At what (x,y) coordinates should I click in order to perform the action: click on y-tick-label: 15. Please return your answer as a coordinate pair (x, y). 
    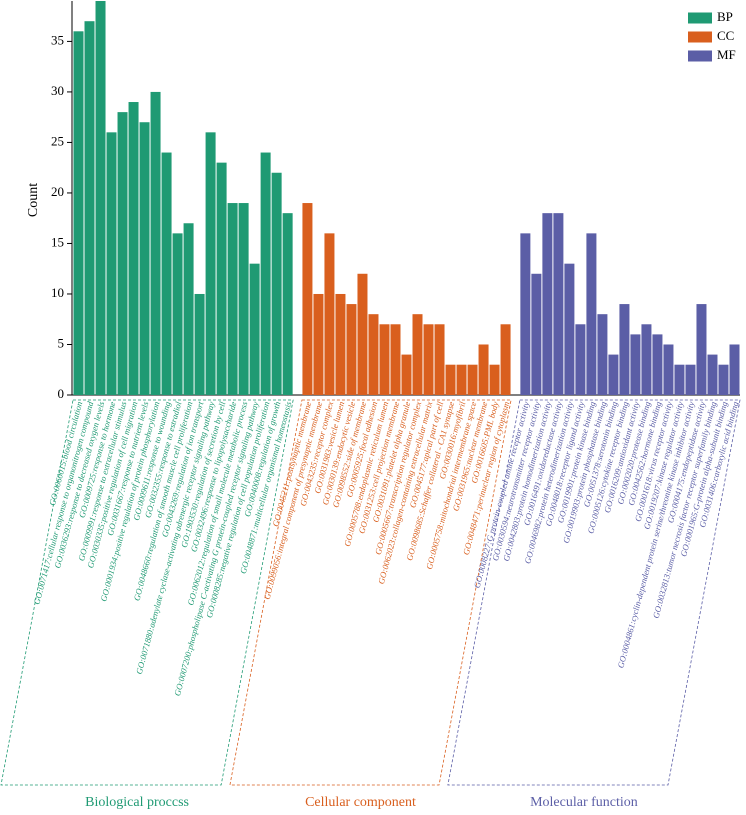
    Looking at the image, I should click on (57, 241).